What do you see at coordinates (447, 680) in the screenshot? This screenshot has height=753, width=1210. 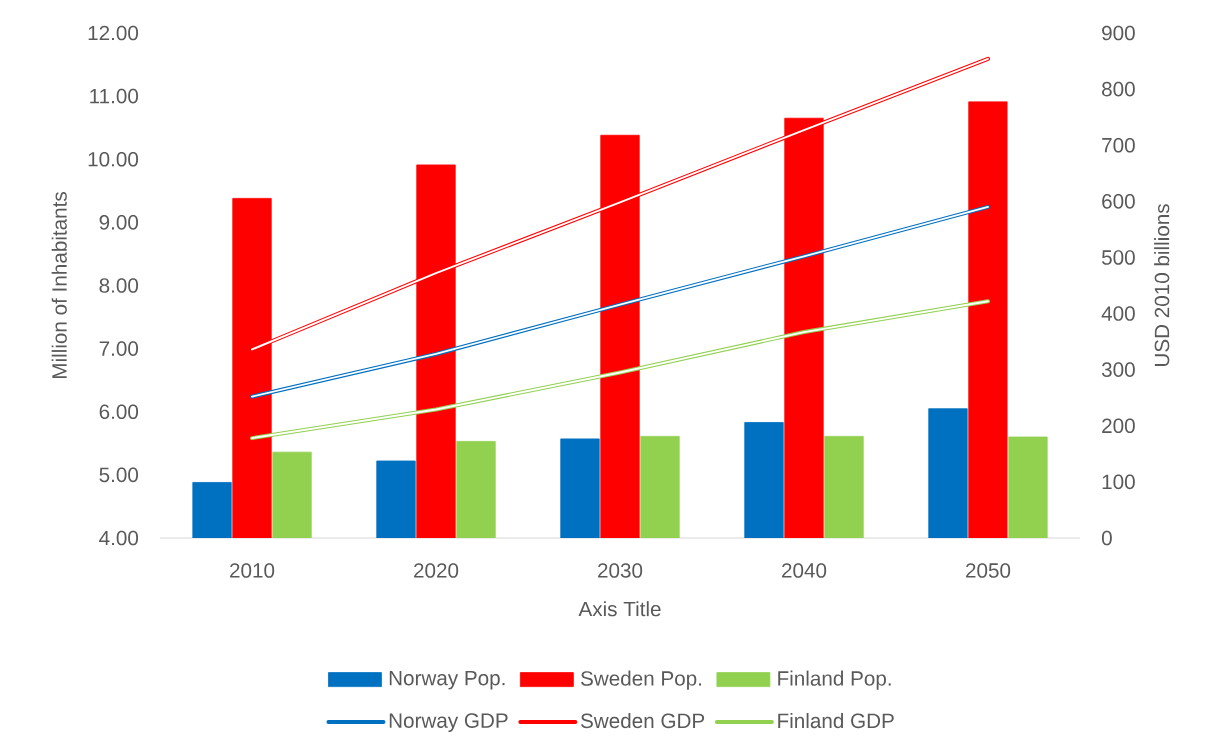 I see `legend-label: Norway Pop.` at bounding box center [447, 680].